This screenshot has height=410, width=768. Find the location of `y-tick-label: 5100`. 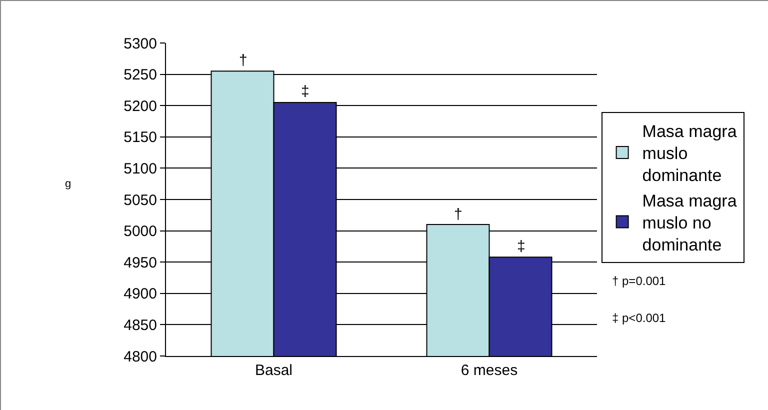

y-tick-label: 5100 is located at coordinates (140, 169).